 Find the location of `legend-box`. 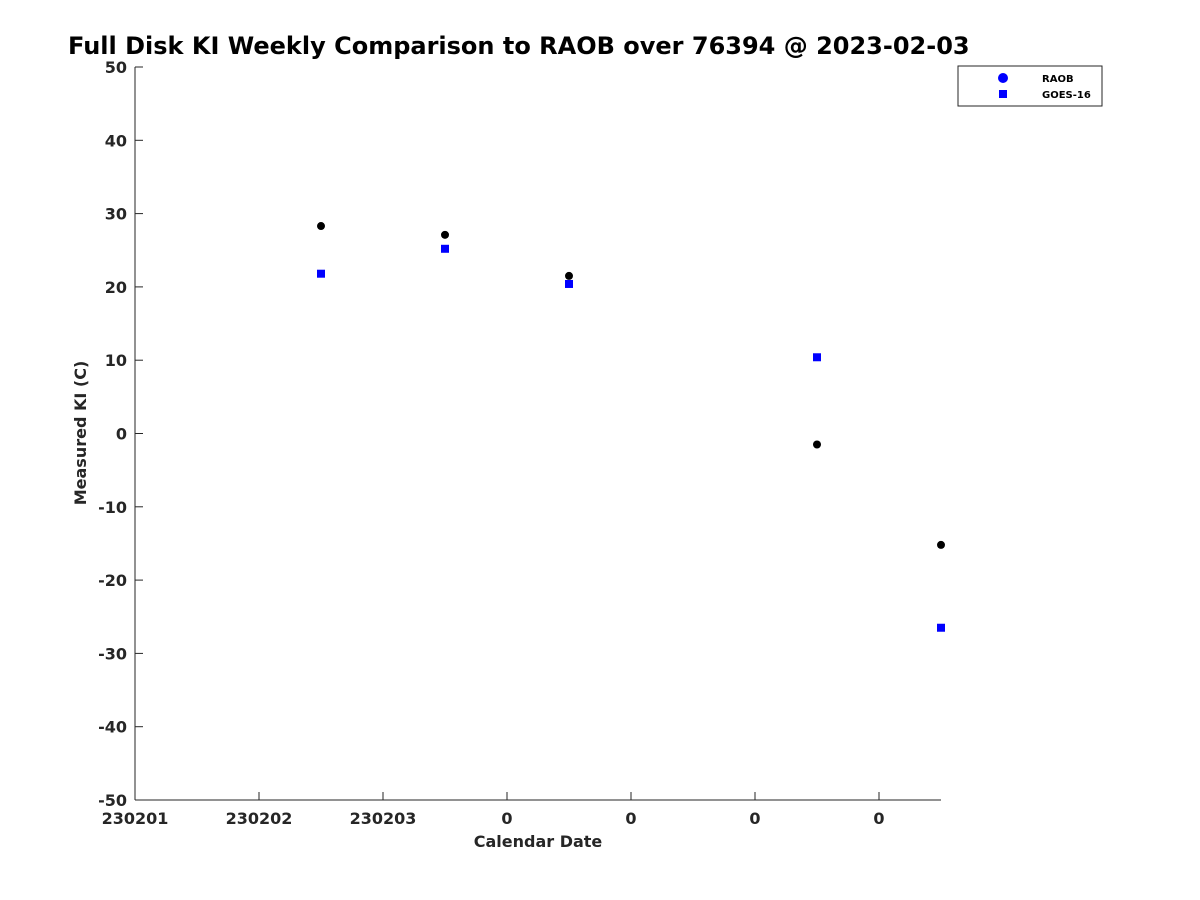

legend-box is located at coordinates (1030, 86).